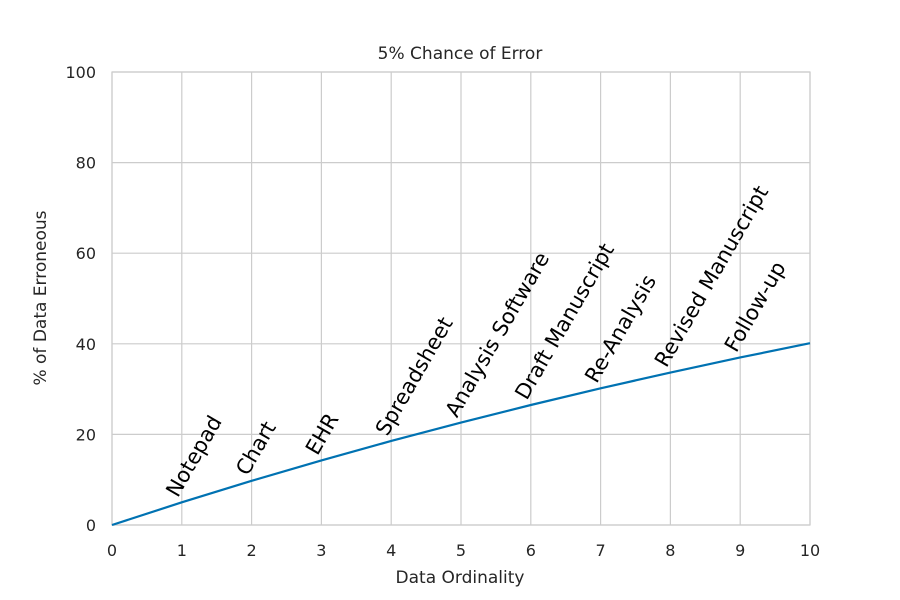  Describe the element at coordinates (80, 72) in the screenshot. I see `y-tick-label: 100` at that location.